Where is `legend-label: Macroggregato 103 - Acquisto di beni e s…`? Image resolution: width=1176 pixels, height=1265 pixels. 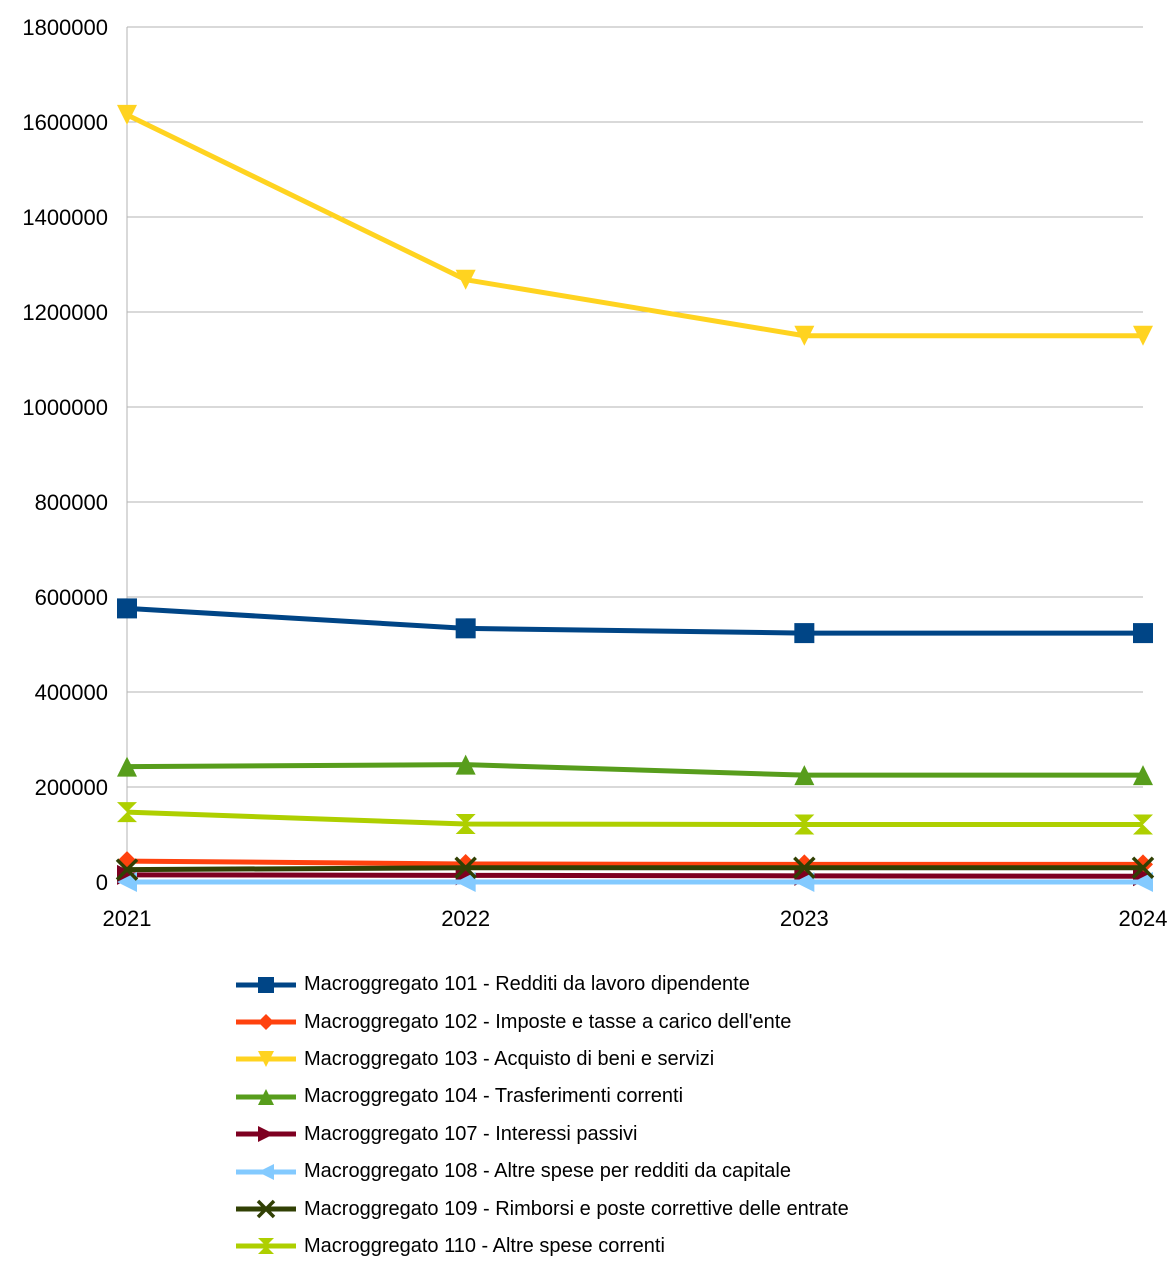 legend-label: Macroggregato 103 - Acquisto di beni e s… is located at coordinates (509, 1058).